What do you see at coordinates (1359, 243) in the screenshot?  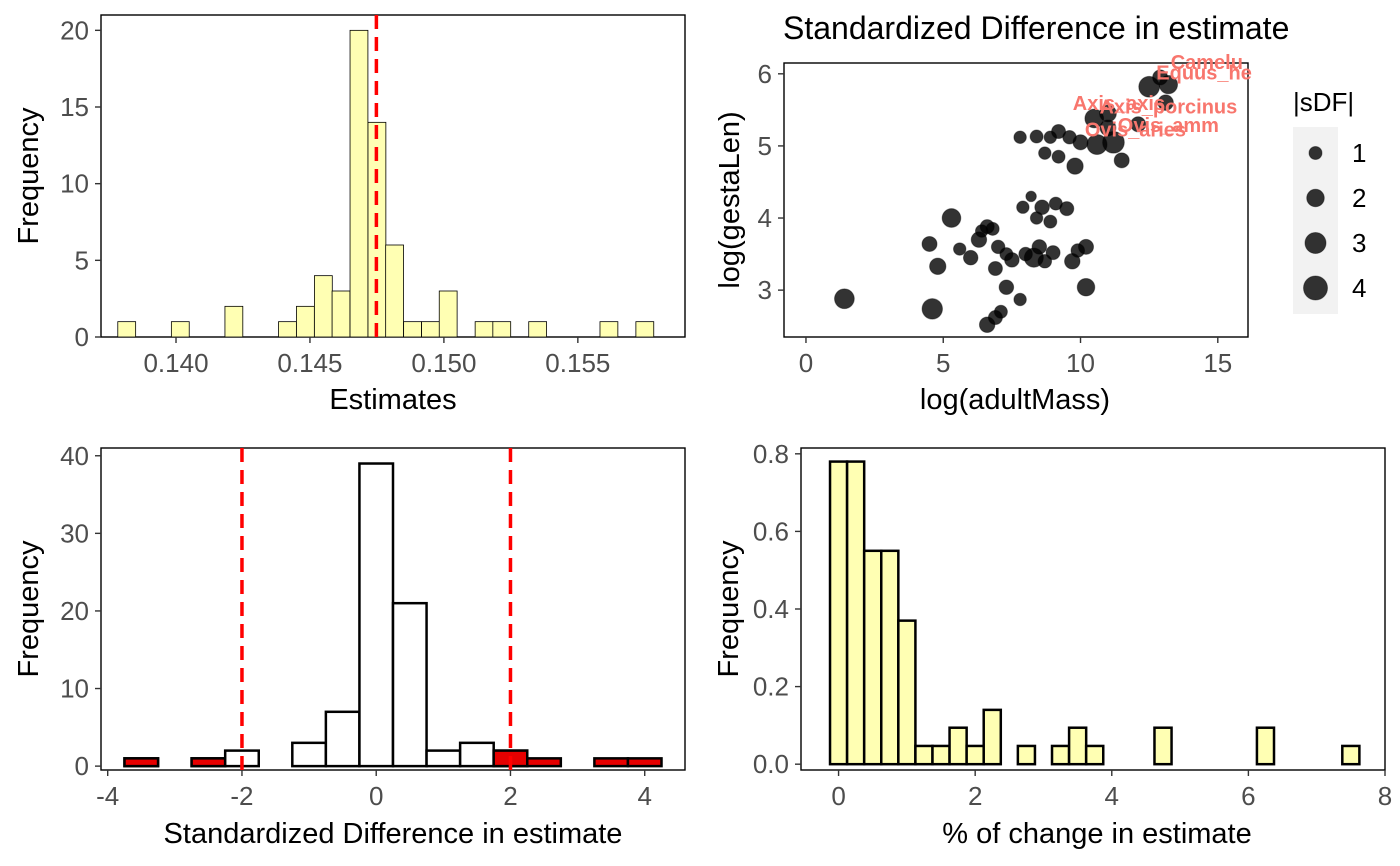 I see `legend-key-label: 3` at bounding box center [1359, 243].